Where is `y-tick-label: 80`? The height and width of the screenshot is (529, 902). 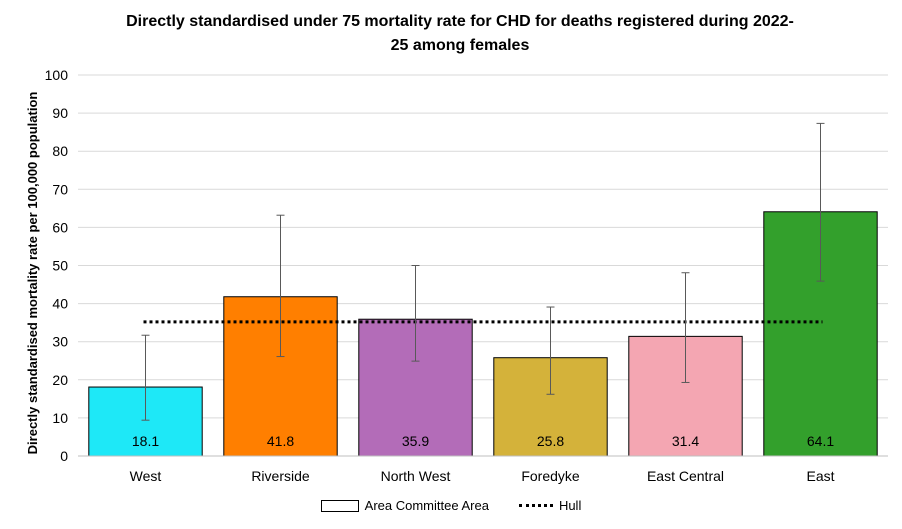 y-tick-label: 80 is located at coordinates (60, 151).